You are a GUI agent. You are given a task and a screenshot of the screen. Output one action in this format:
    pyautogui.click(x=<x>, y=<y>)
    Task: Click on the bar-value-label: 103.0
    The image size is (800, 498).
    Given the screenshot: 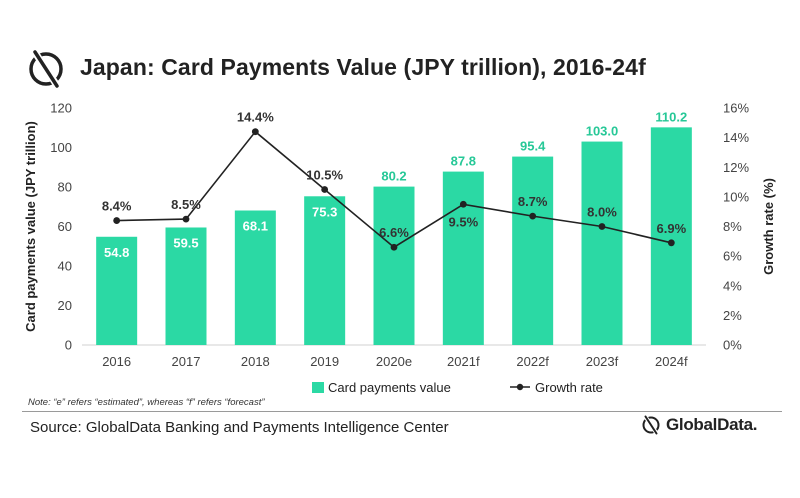 What is the action you would take?
    pyautogui.click(x=602, y=131)
    